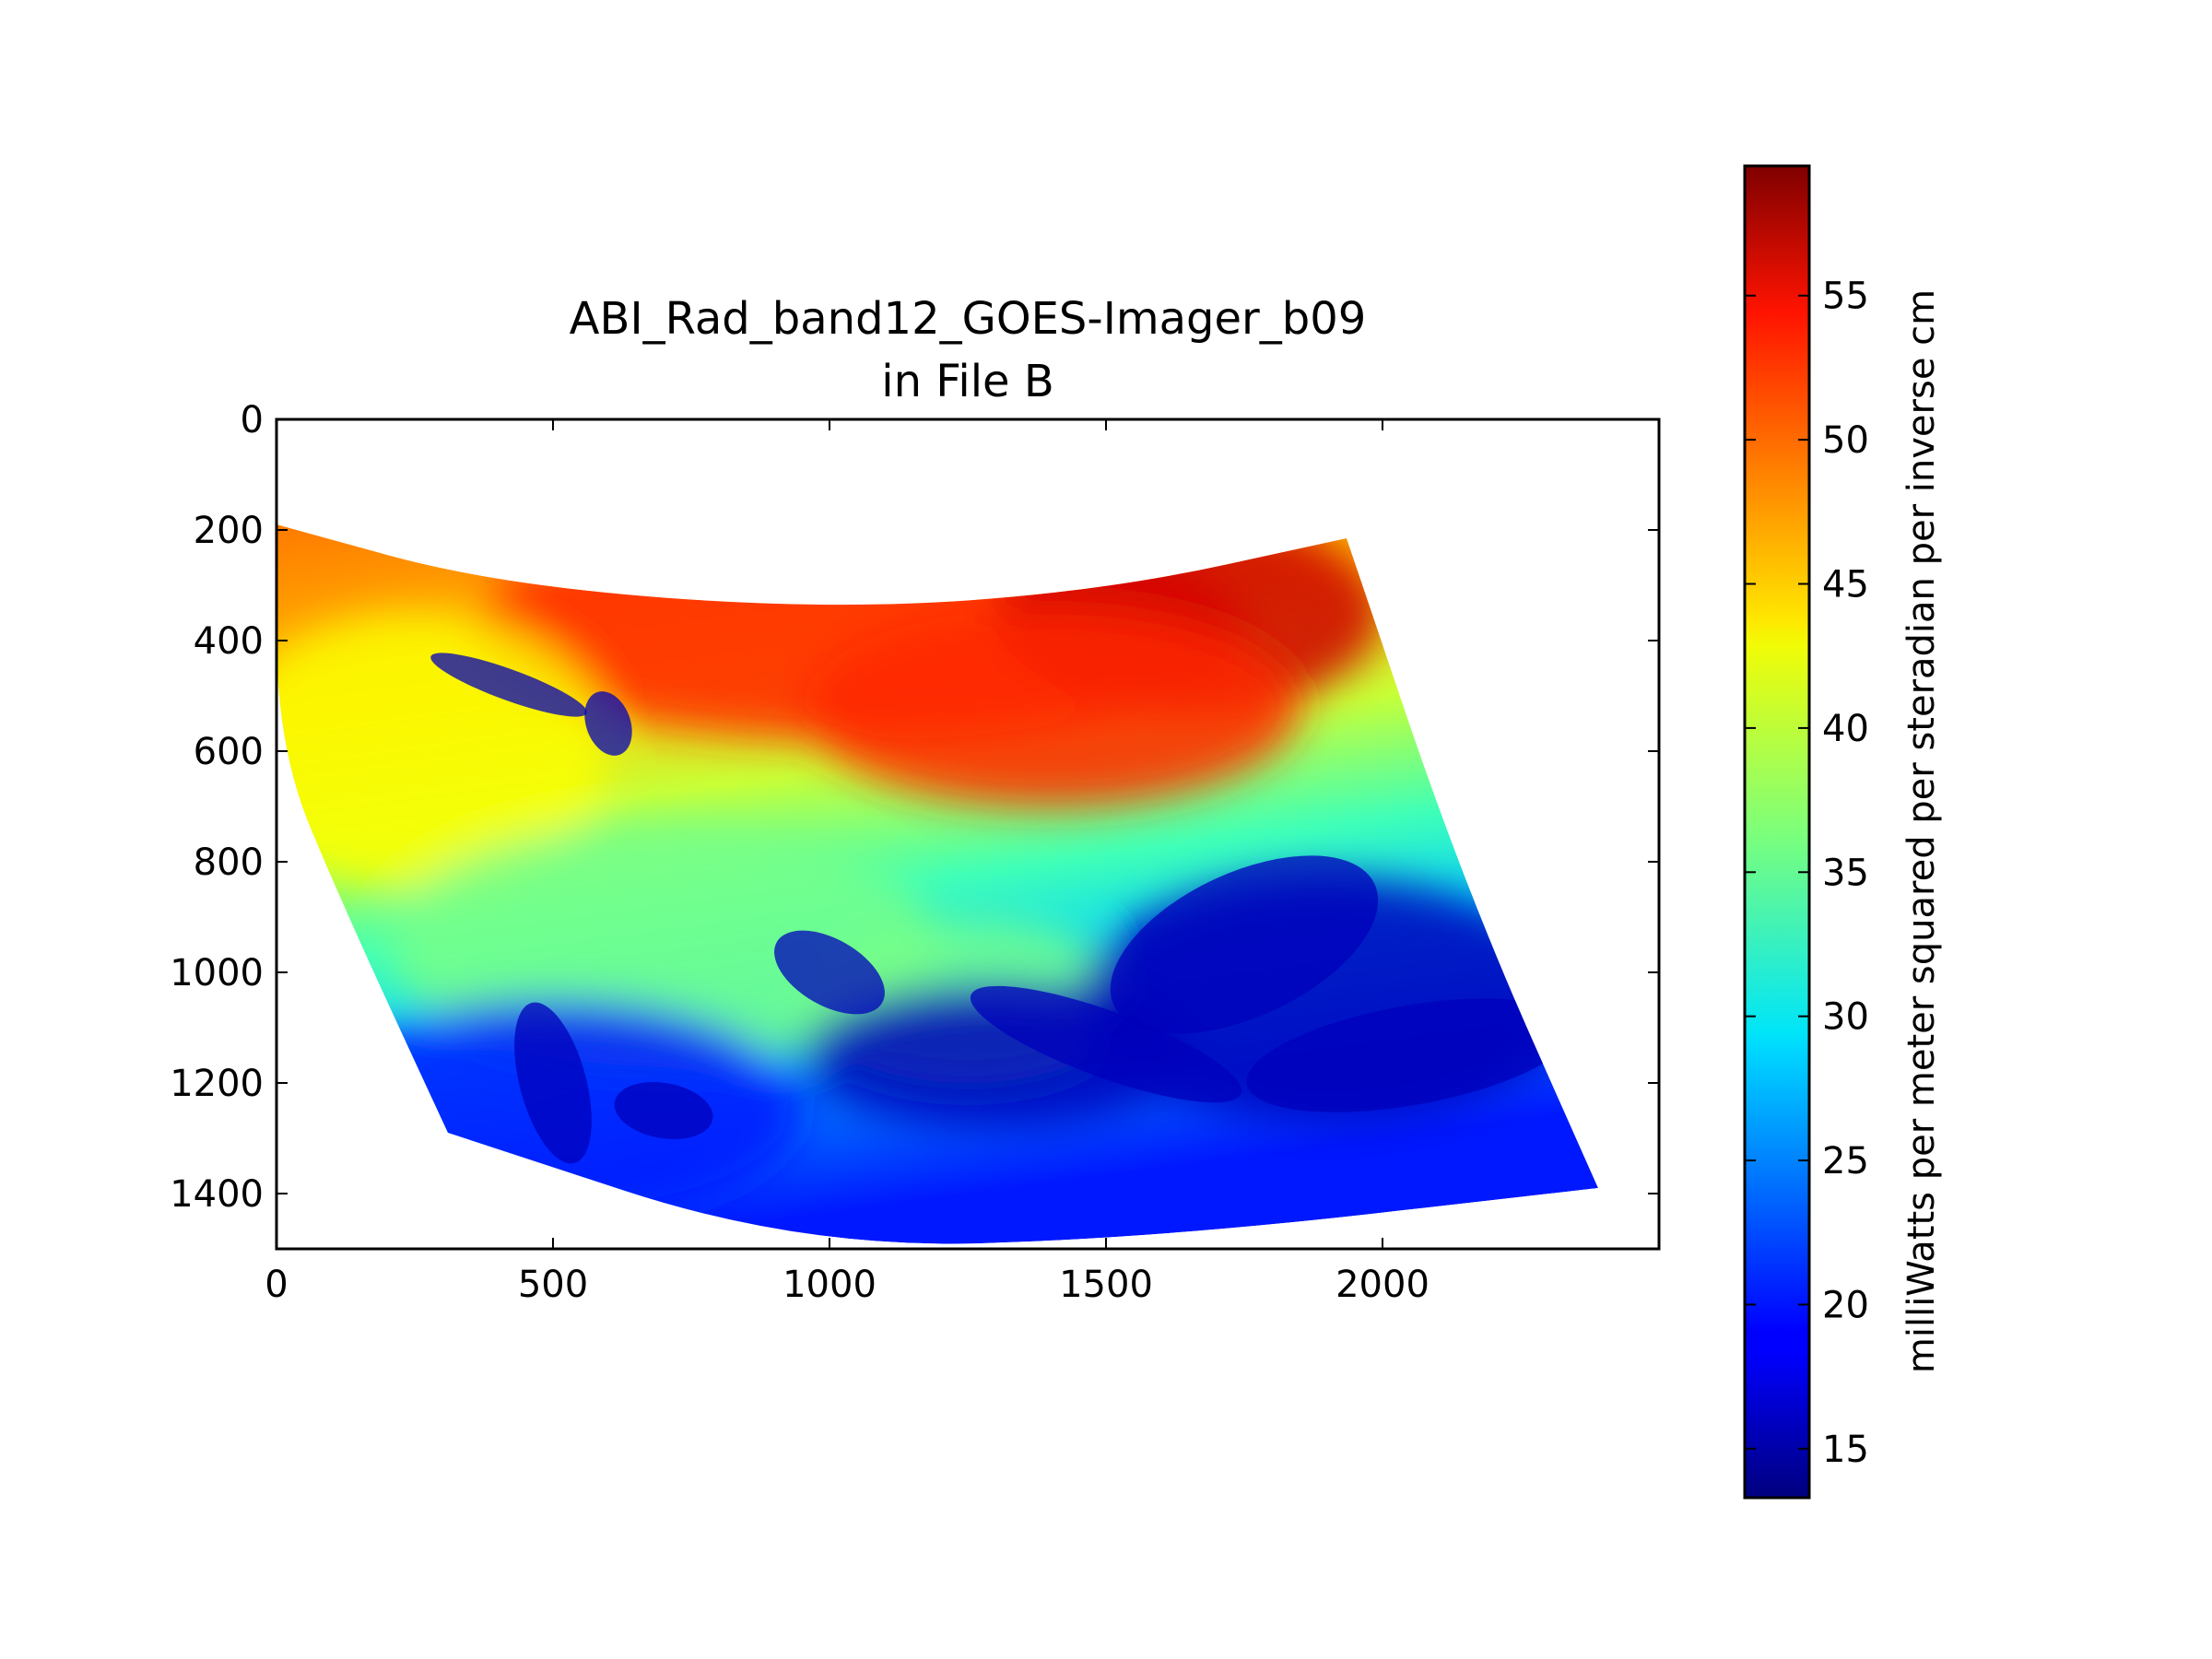 This screenshot has height=1659, width=2212. Describe the element at coordinates (276, 1285) in the screenshot. I see `x-tick-label: 0` at that location.